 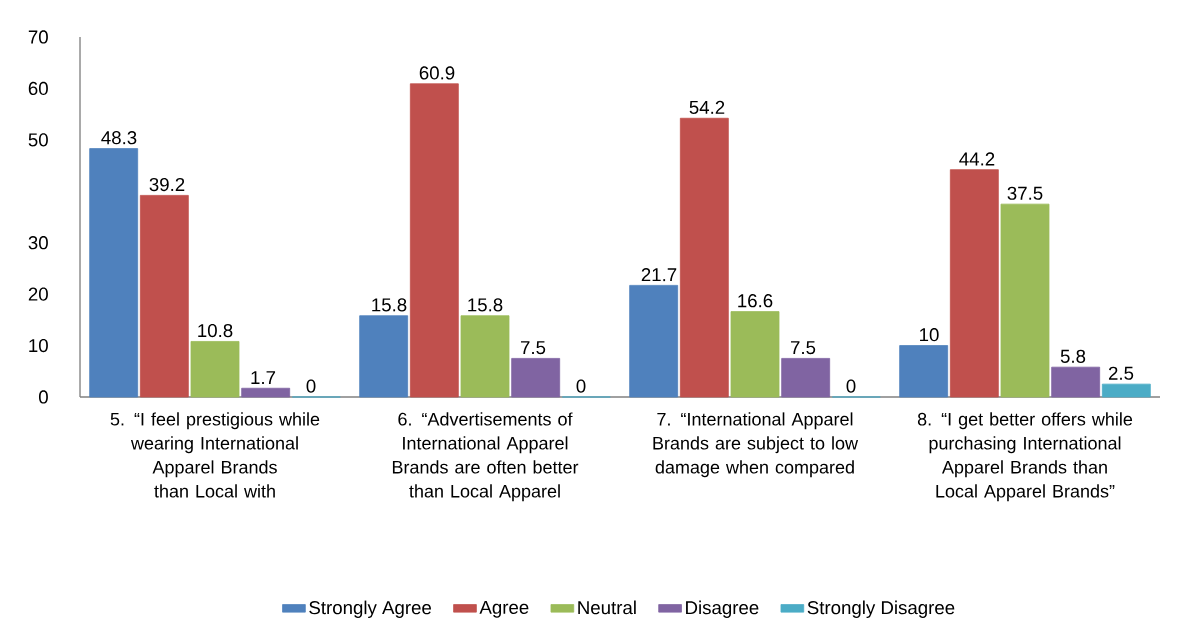 What do you see at coordinates (43, 397) in the screenshot?
I see `y-tick-label: 0` at bounding box center [43, 397].